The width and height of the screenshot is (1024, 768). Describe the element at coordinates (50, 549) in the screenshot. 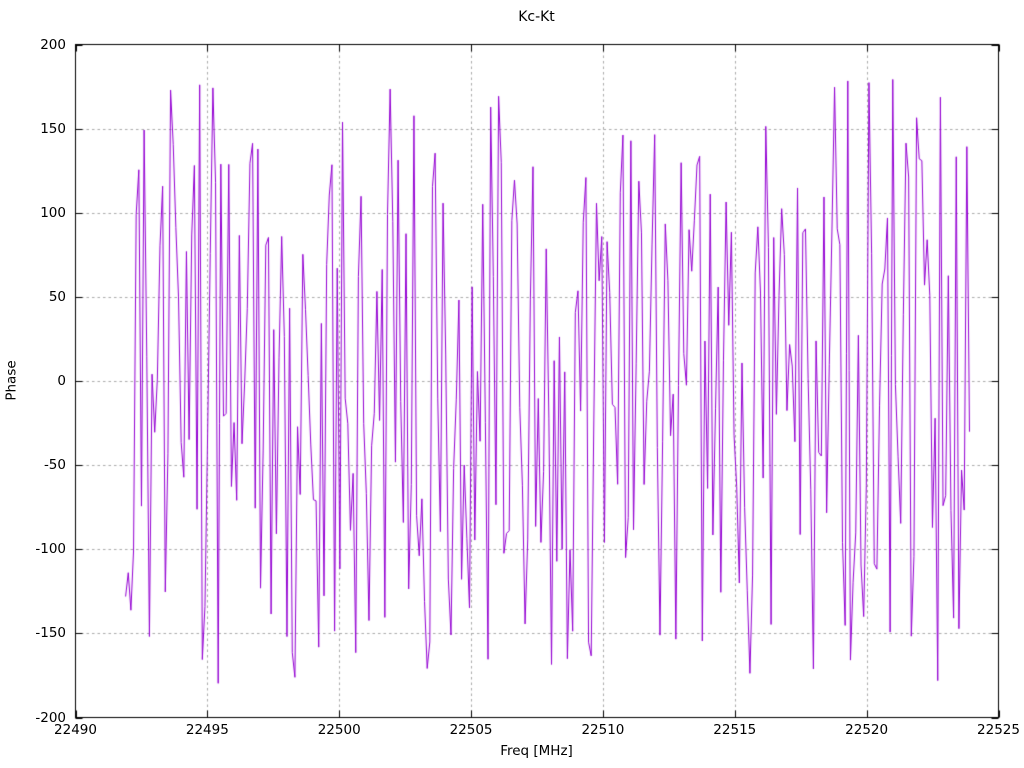

I see `y-tick-label: -100` at that location.